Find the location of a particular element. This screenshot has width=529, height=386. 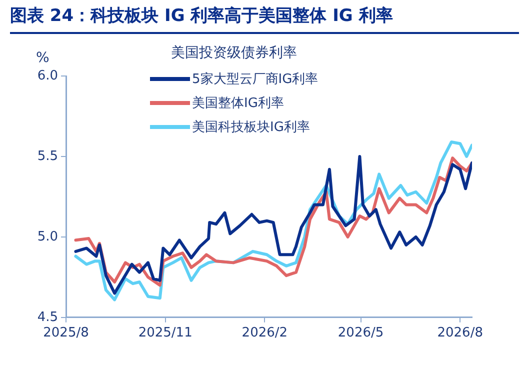

y-tick-label: 4.5 is located at coordinates (47, 317).